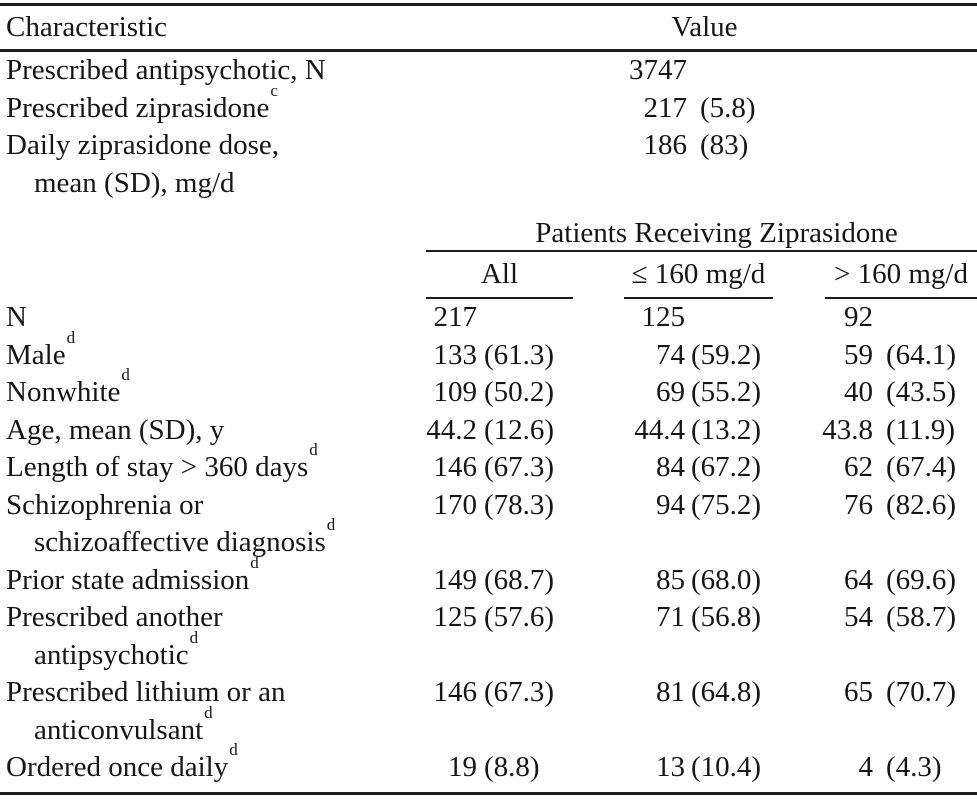 This screenshot has width=977, height=799. I want to click on cell-number: 85, so click(670, 579).